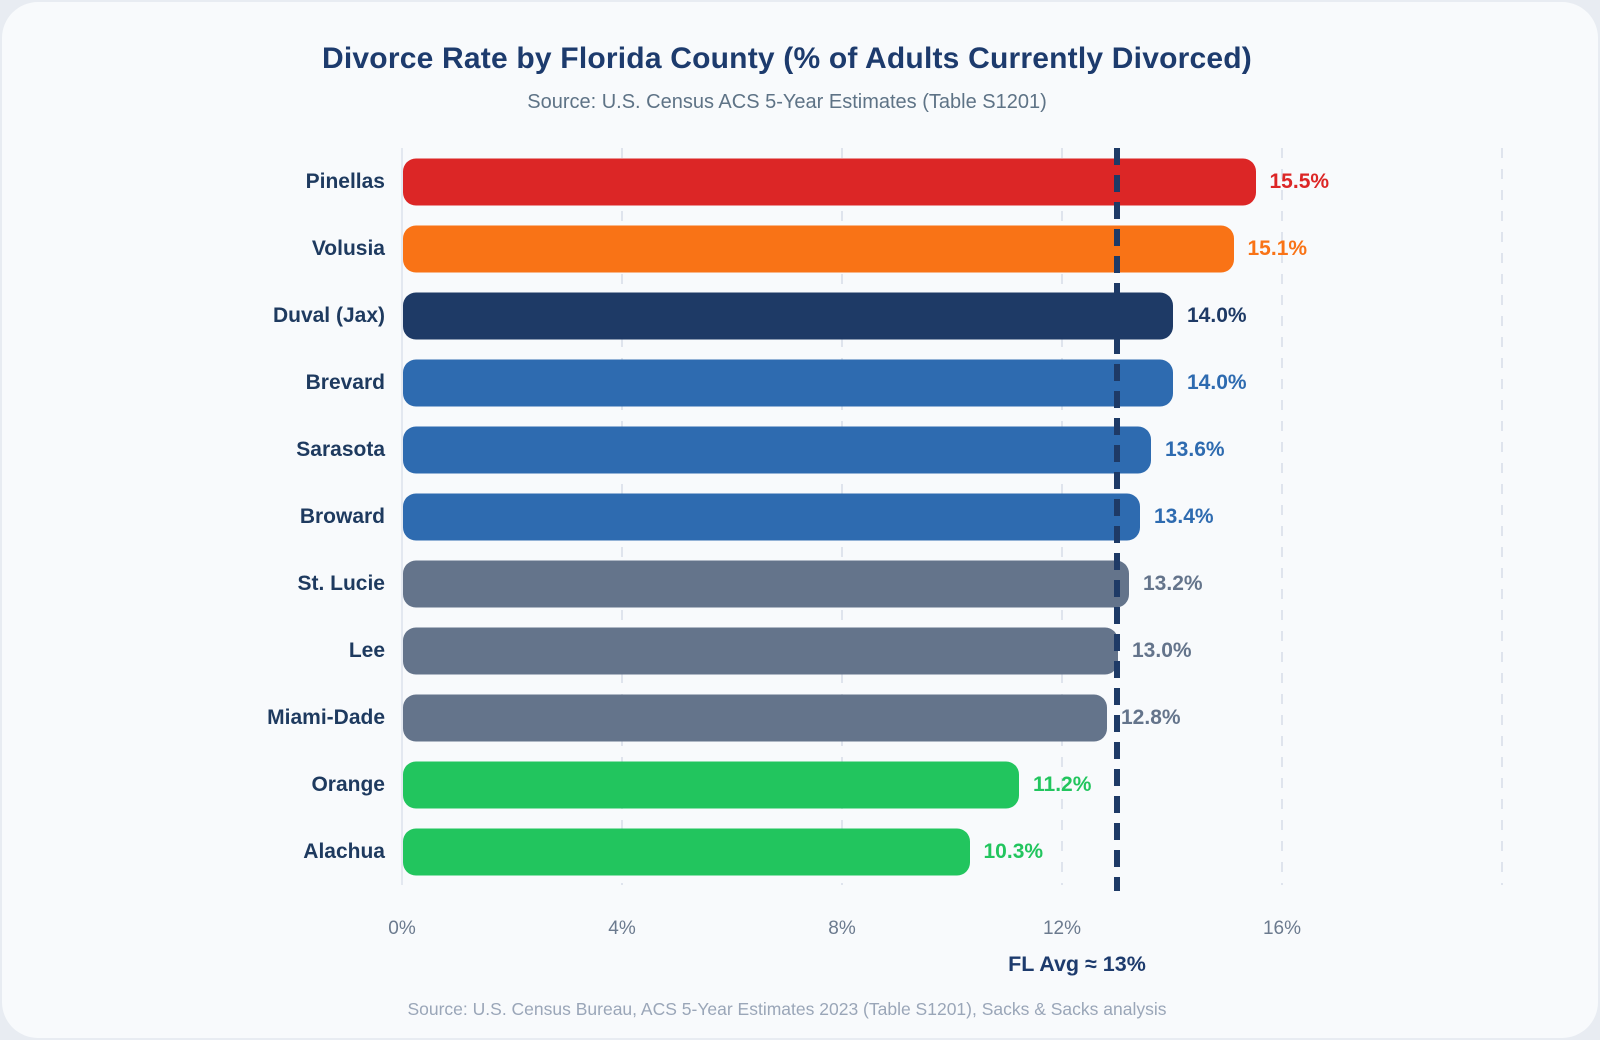  I want to click on county-label: Brevard, so click(345, 382).